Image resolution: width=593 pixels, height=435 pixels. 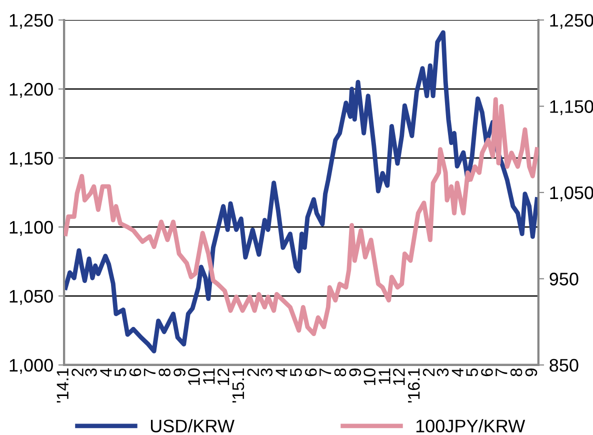 I want to click on legend-label: USD/KRW, so click(x=192, y=425).